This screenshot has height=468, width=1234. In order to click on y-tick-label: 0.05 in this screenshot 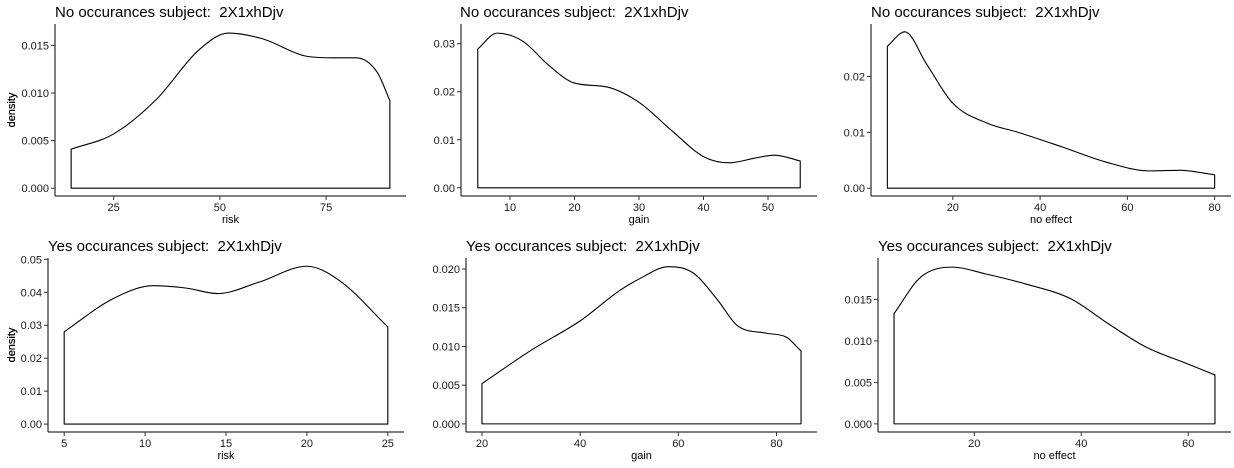, I will do `click(31, 260)`.